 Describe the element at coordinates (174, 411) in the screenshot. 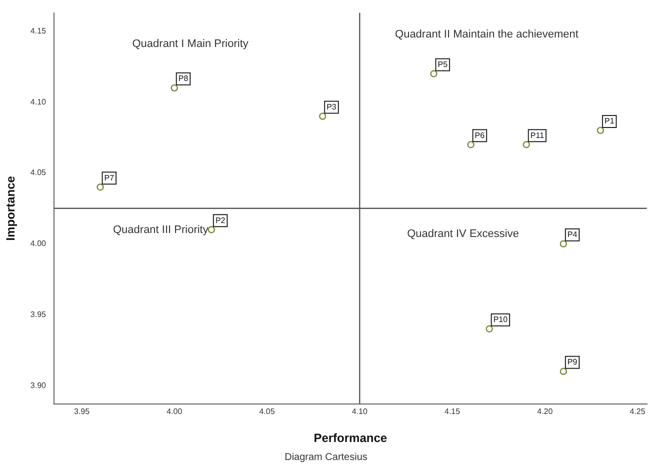

I see `x-tick-label: 4.00` at that location.